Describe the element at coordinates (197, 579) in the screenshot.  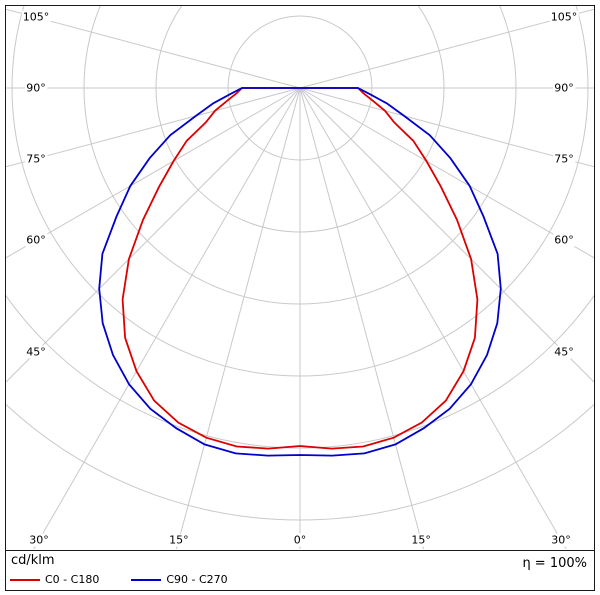
I see `legend-label-c90-c270: C90 - C270` at that location.